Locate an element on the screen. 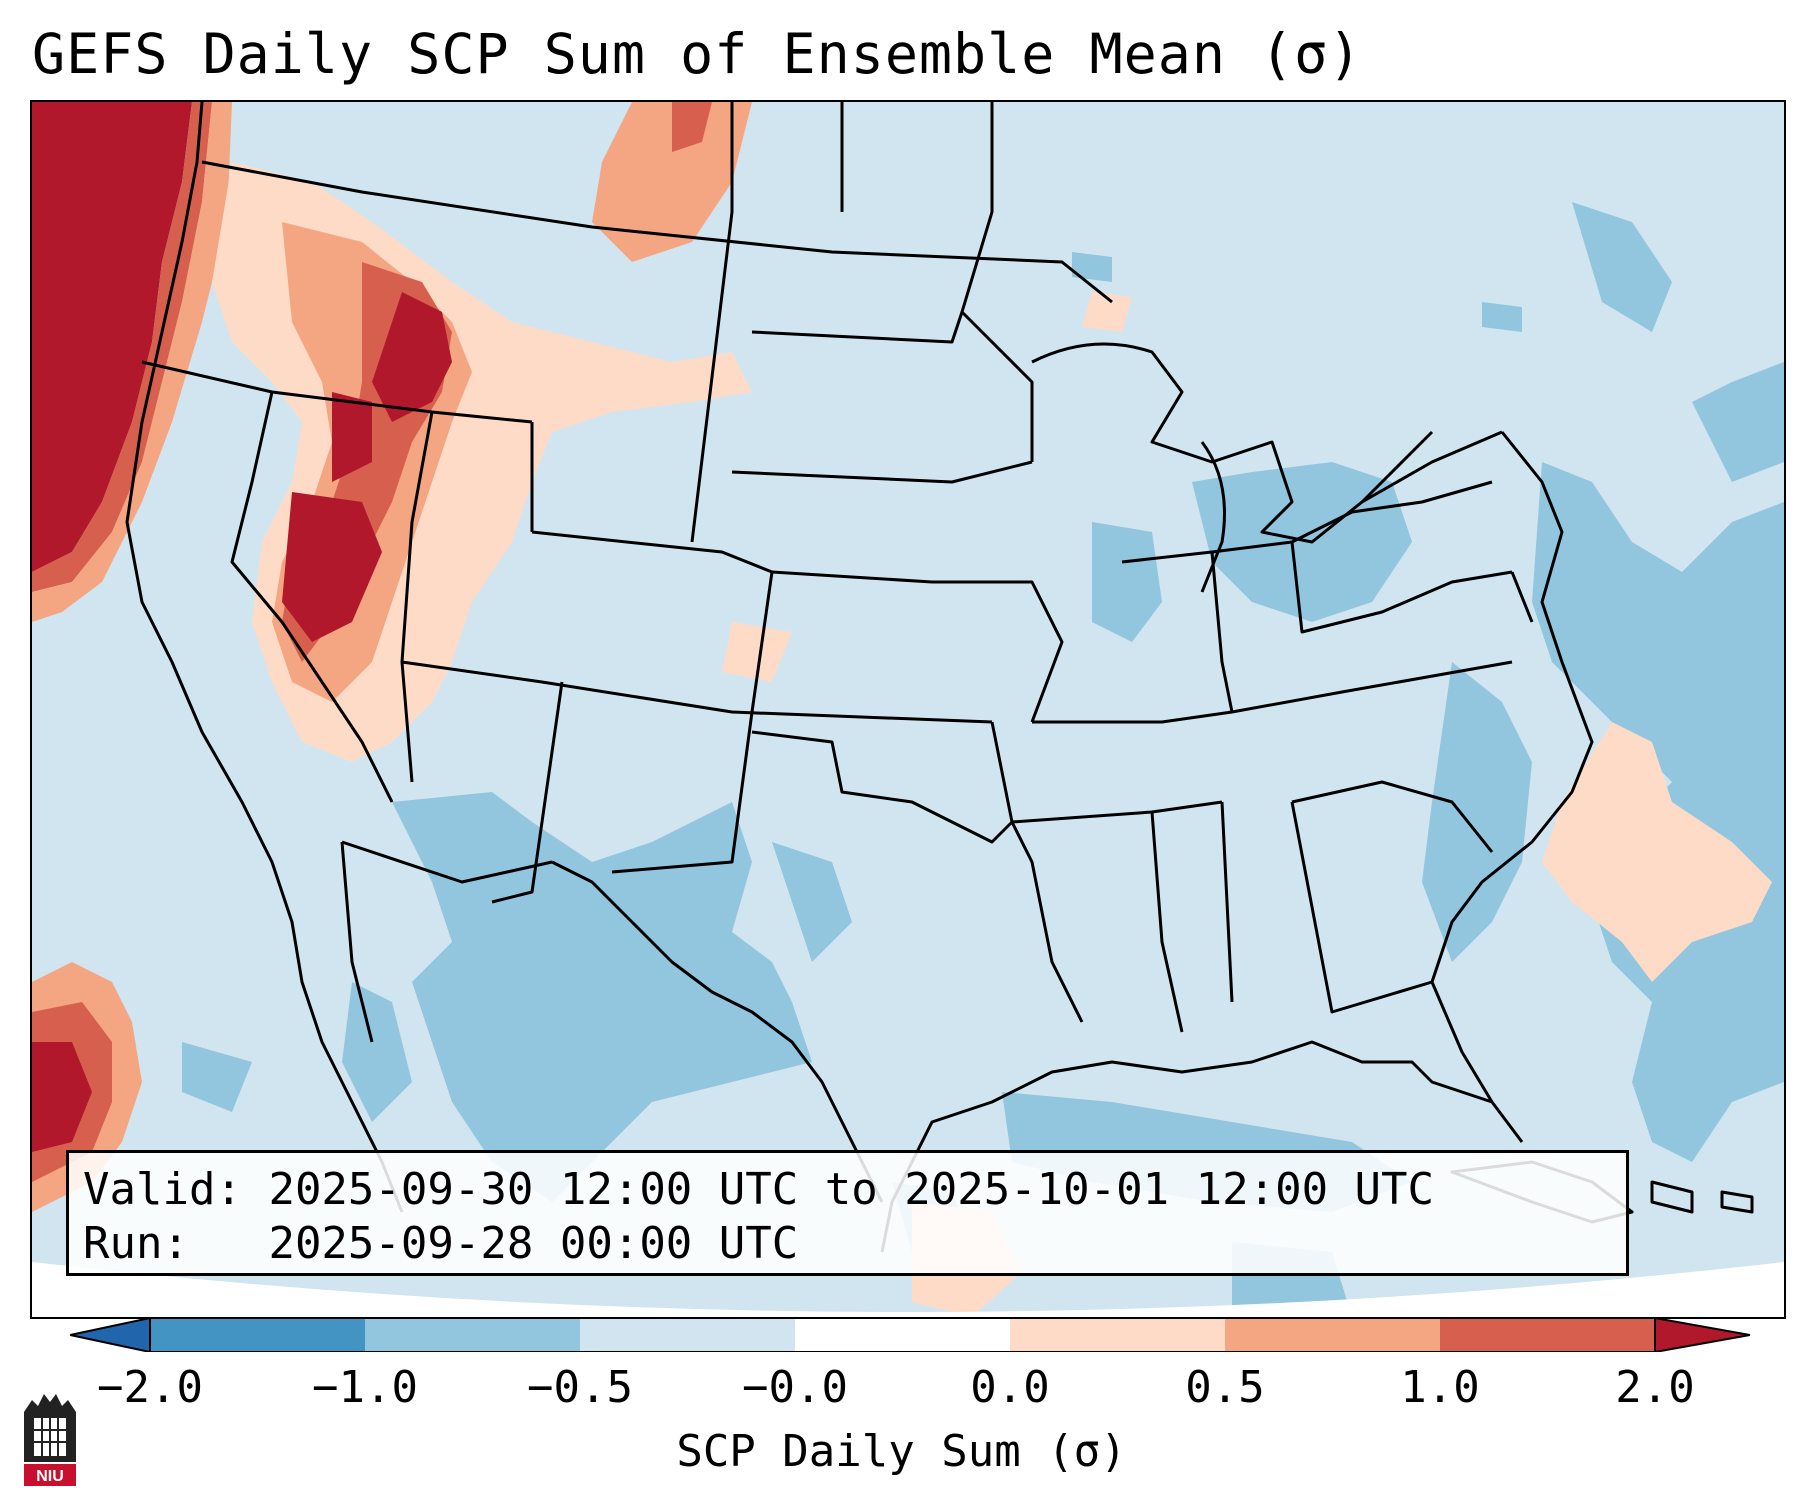  colorbar-tick: −0.5 is located at coordinates (580, 1387).